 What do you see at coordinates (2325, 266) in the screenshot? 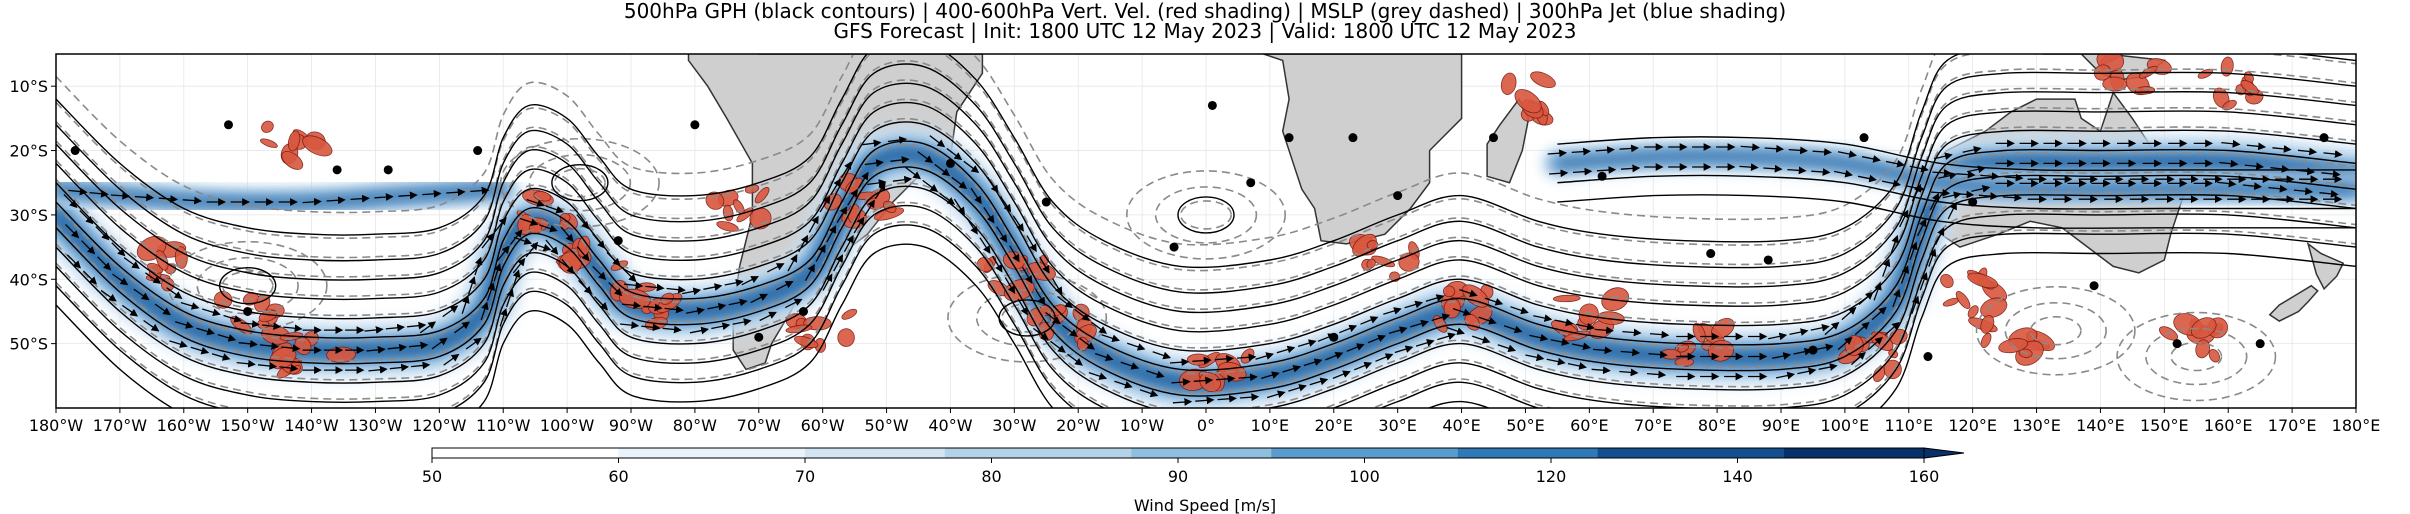
I see `land-new-zealand-north` at bounding box center [2325, 266].